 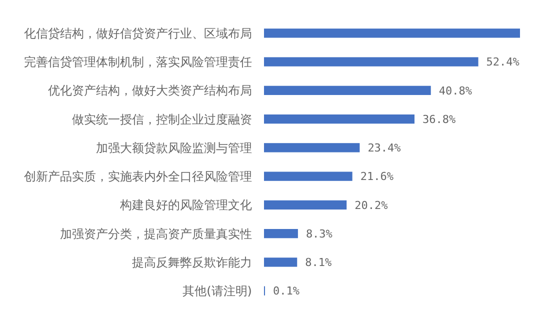 What do you see at coordinates (385, 148) in the screenshot?
I see `data-label: 23.4%` at bounding box center [385, 148].